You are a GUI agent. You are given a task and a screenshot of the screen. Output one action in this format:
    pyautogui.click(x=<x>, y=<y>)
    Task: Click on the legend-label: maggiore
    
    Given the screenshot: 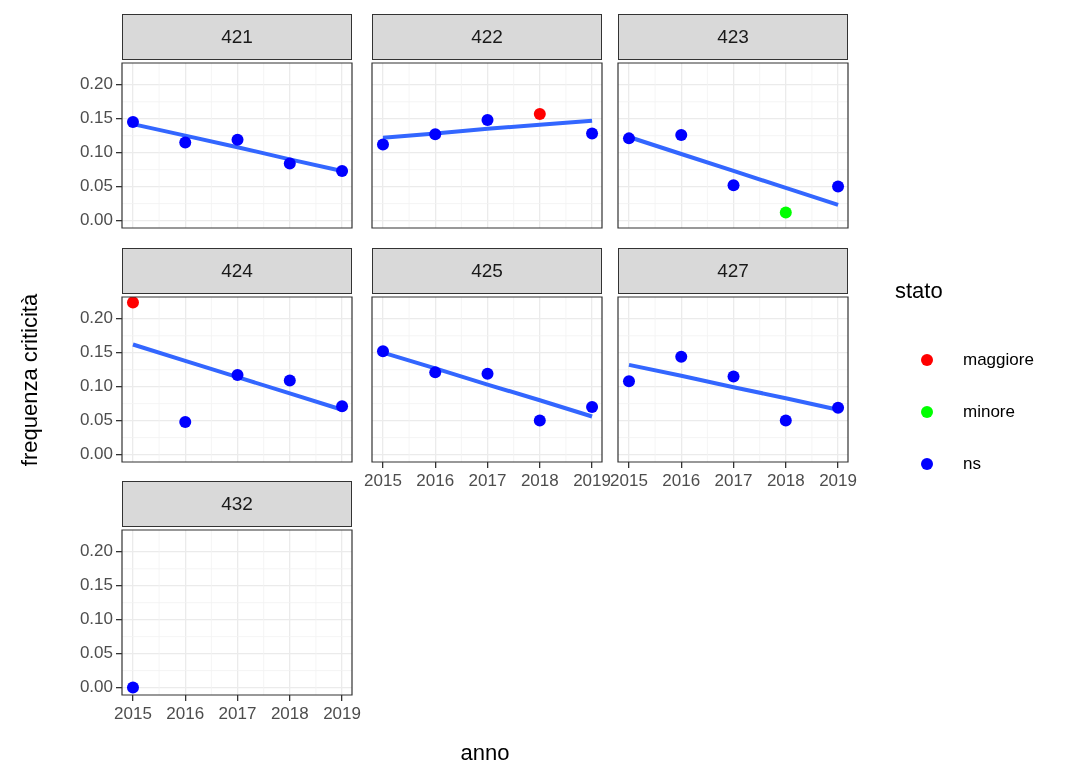 What is the action you would take?
    pyautogui.click(x=998, y=360)
    